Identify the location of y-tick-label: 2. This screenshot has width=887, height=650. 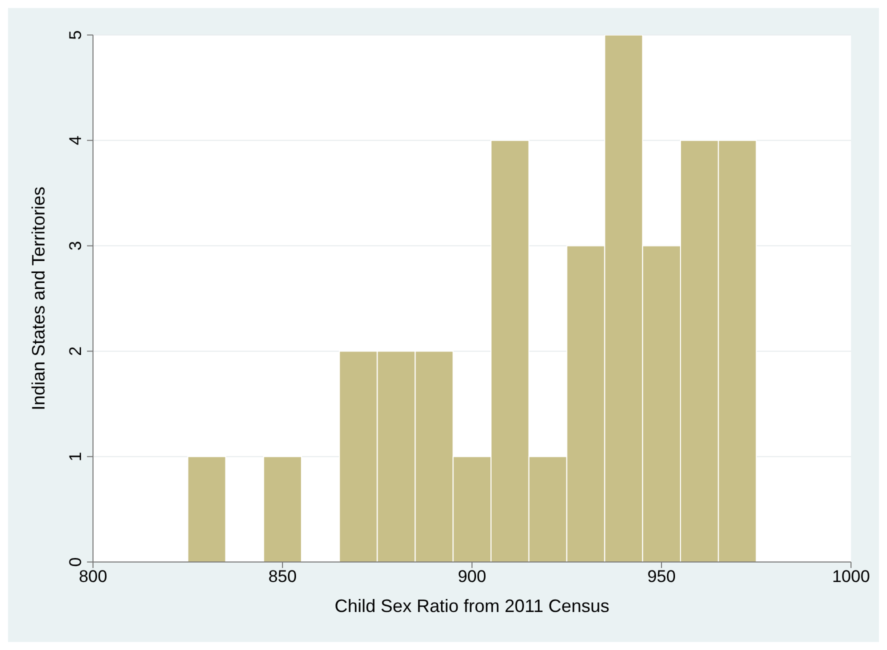
(75, 351).